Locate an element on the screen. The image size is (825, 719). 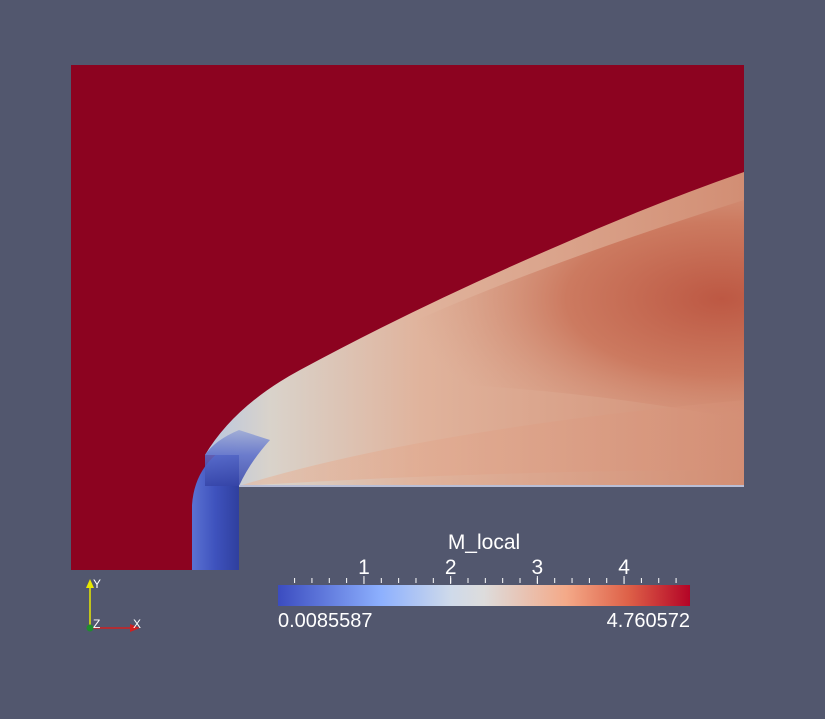
y-axis-label: Y is located at coordinates (97, 584).